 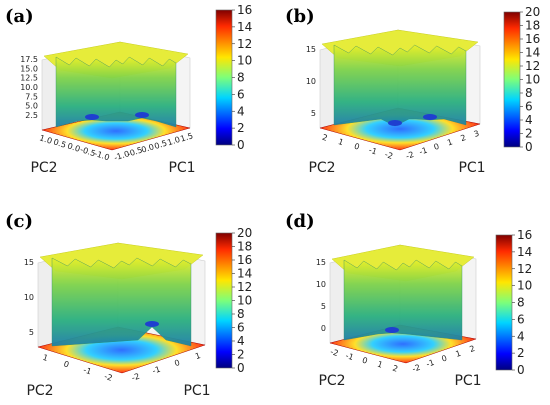 I want to click on x-tick-label: 0.0, so click(x=147, y=148).